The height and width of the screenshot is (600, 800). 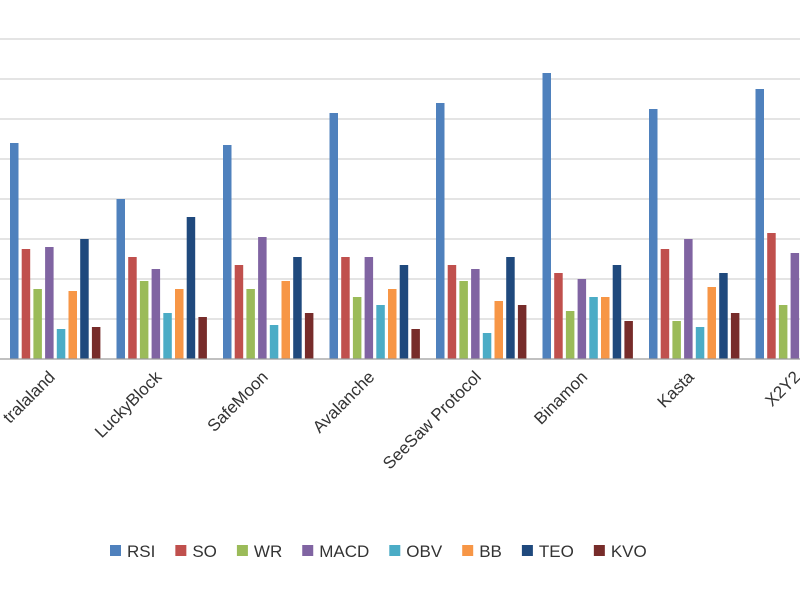 What do you see at coordinates (629, 551) in the screenshot?
I see `legend-label-kvo: KVO` at bounding box center [629, 551].